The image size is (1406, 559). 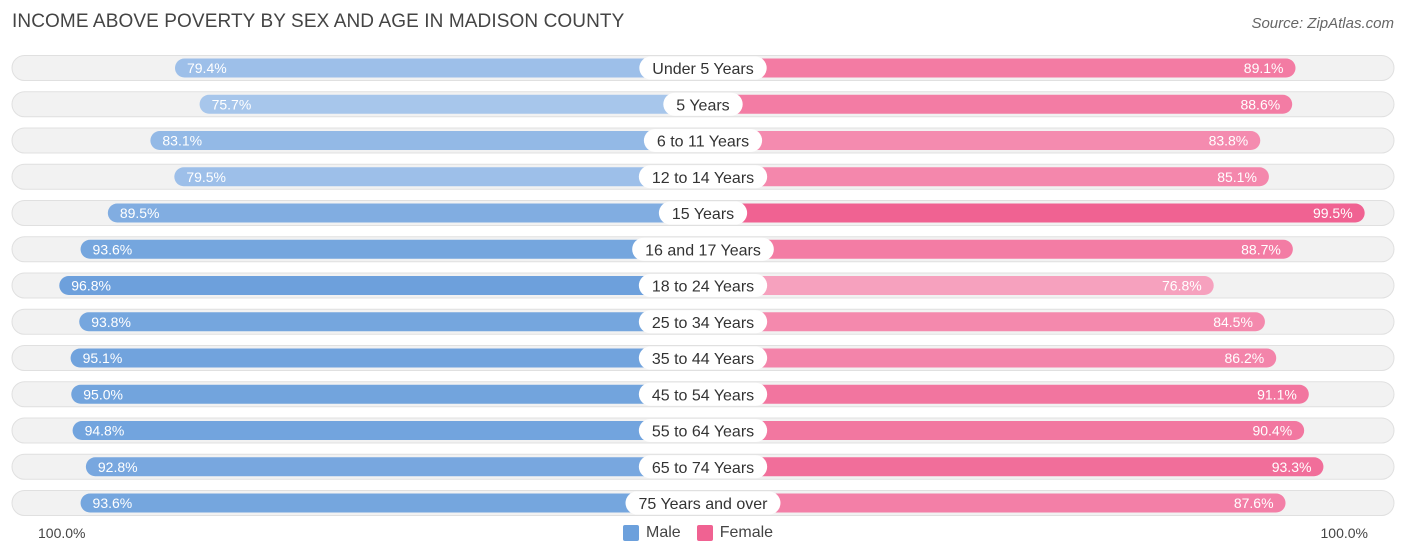 I want to click on category-label: 16 and 17 Years, so click(x=703, y=250).